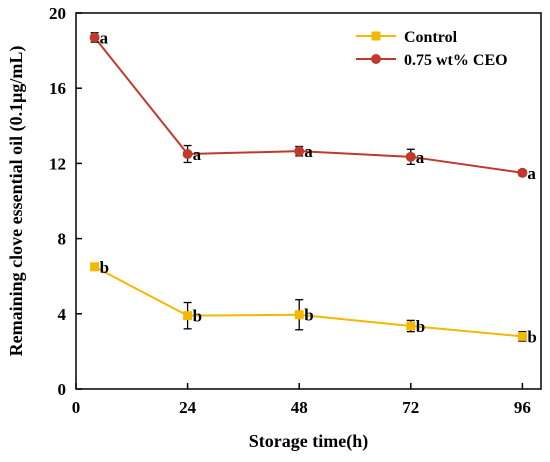 The height and width of the screenshot is (462, 550). What do you see at coordinates (188, 407) in the screenshot?
I see `x-tick-label-24: 24` at bounding box center [188, 407].